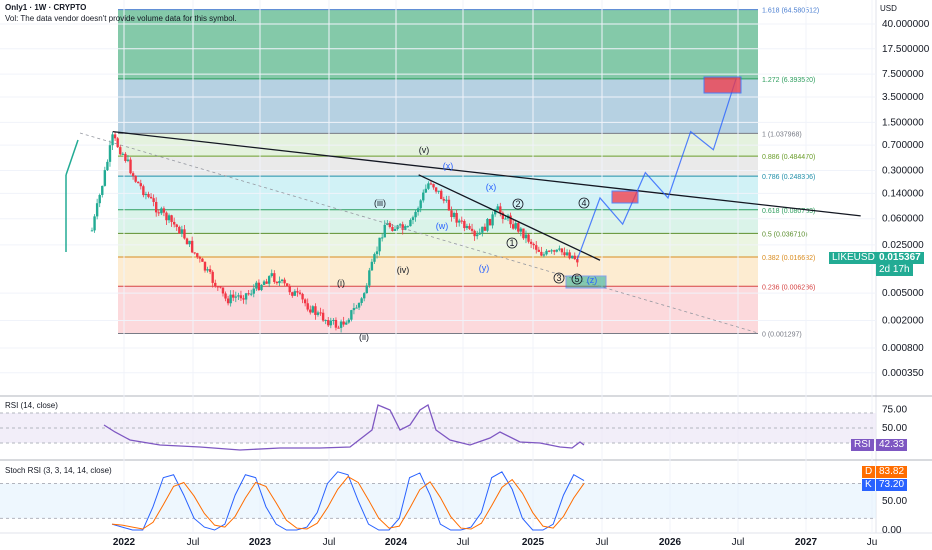 This screenshot has width=932, height=550. I want to click on wave-label: (i), so click(341, 283).